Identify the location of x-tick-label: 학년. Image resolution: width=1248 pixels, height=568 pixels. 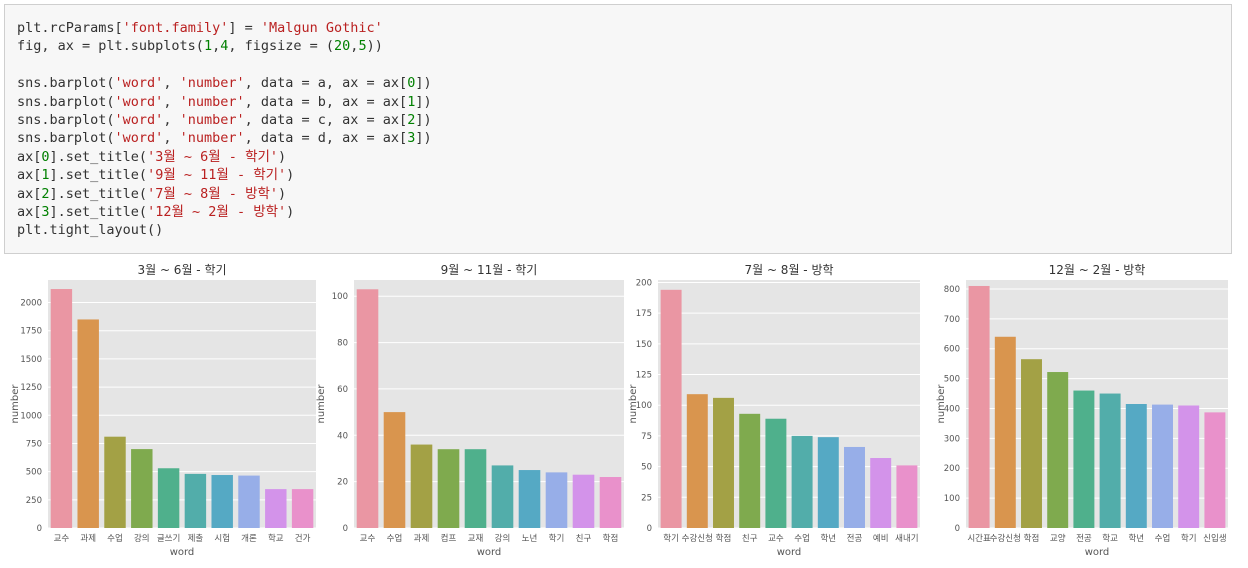
(1136, 538).